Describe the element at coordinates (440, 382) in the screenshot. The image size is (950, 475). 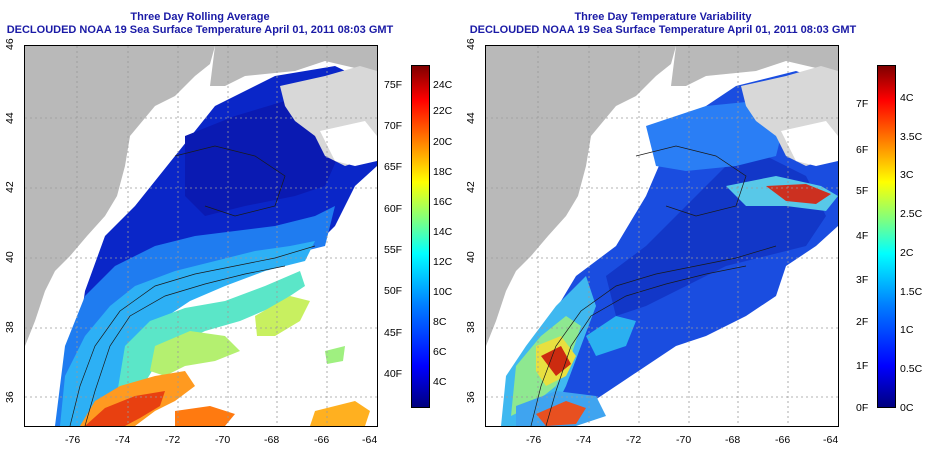
I see `left-colorbar-c-label: 4C` at that location.